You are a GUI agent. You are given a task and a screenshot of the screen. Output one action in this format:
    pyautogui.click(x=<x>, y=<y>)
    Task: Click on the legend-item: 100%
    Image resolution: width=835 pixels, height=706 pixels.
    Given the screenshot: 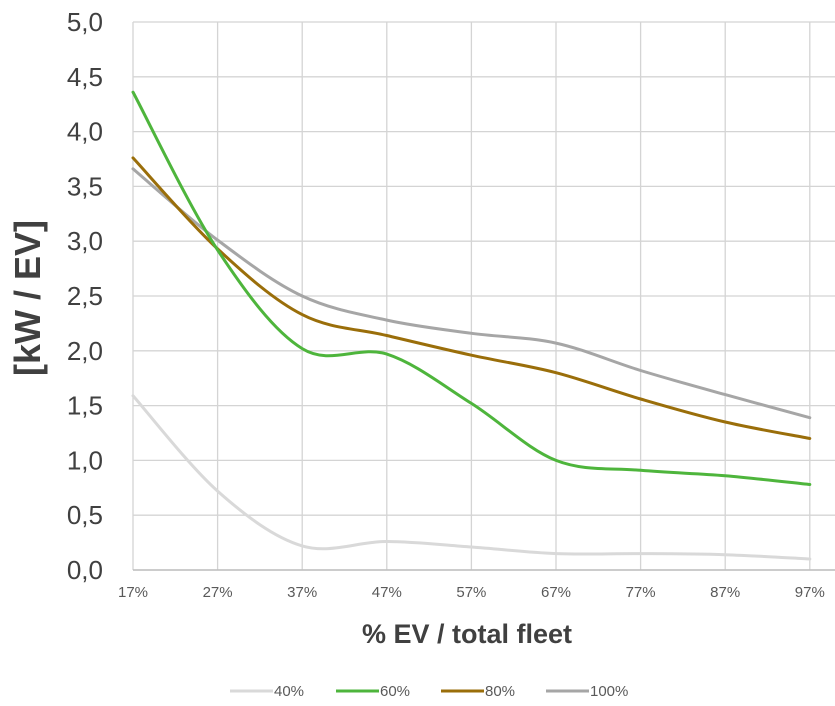 What is the action you would take?
    pyautogui.click(x=587, y=691)
    